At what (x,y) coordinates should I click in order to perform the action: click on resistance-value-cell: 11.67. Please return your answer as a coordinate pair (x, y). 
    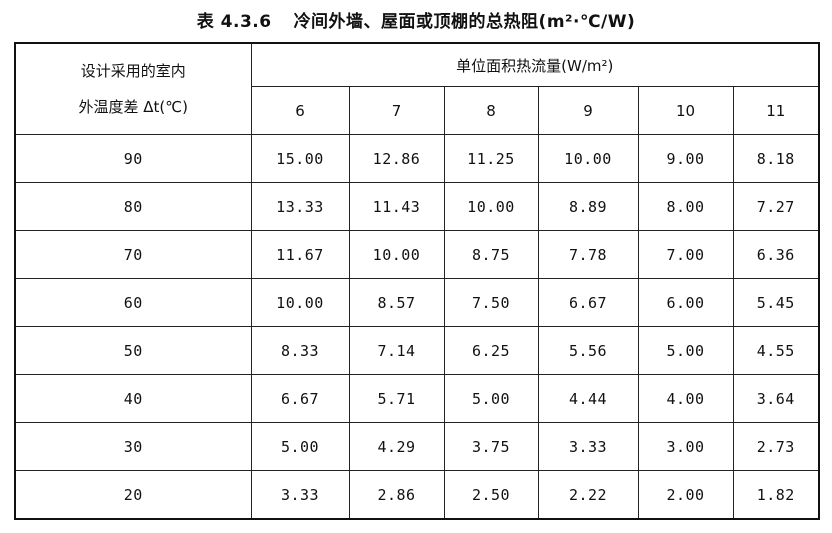
    Looking at the image, I should click on (300, 254).